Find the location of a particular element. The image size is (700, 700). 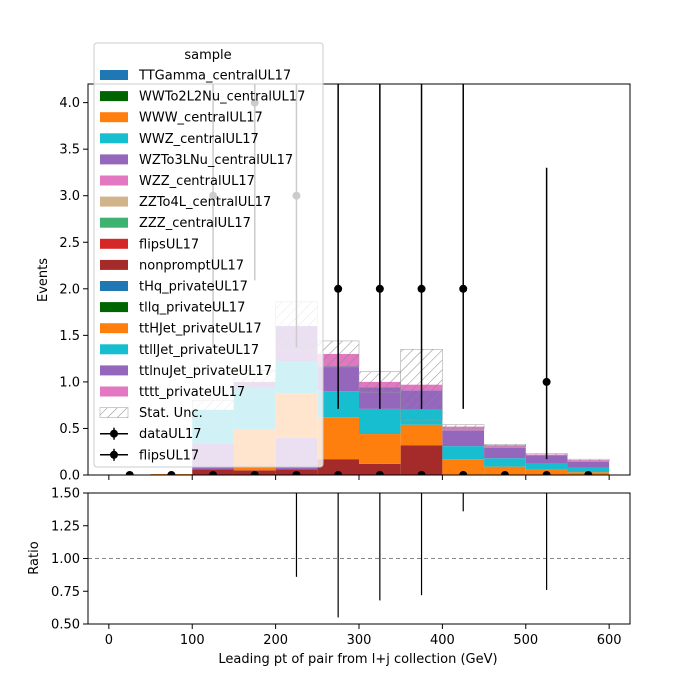

histogram-bar-bin10-seg2 is located at coordinates (546, 459).